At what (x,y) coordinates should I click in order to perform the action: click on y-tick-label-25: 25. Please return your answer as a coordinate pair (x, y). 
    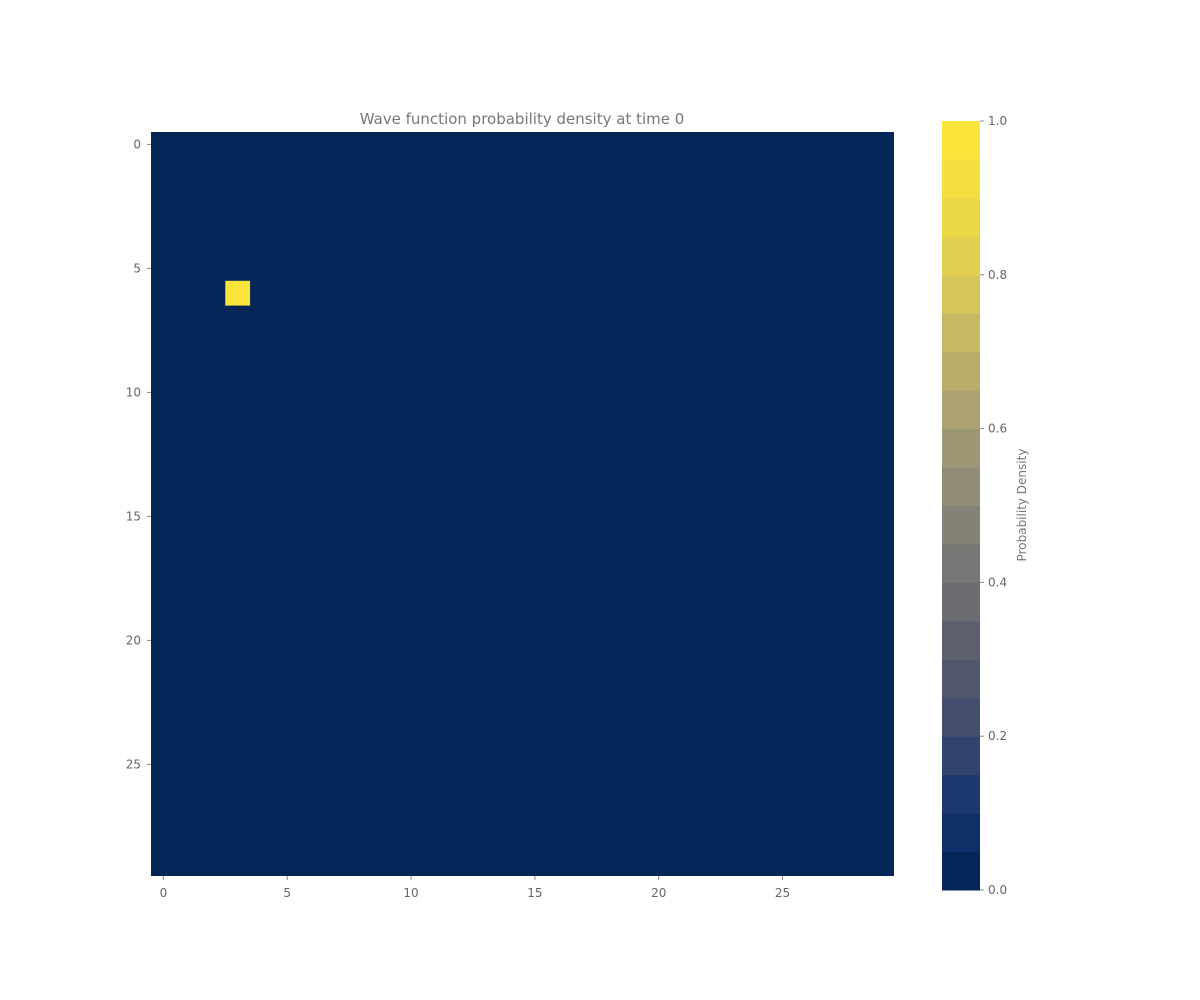
    Looking at the image, I should click on (133, 764).